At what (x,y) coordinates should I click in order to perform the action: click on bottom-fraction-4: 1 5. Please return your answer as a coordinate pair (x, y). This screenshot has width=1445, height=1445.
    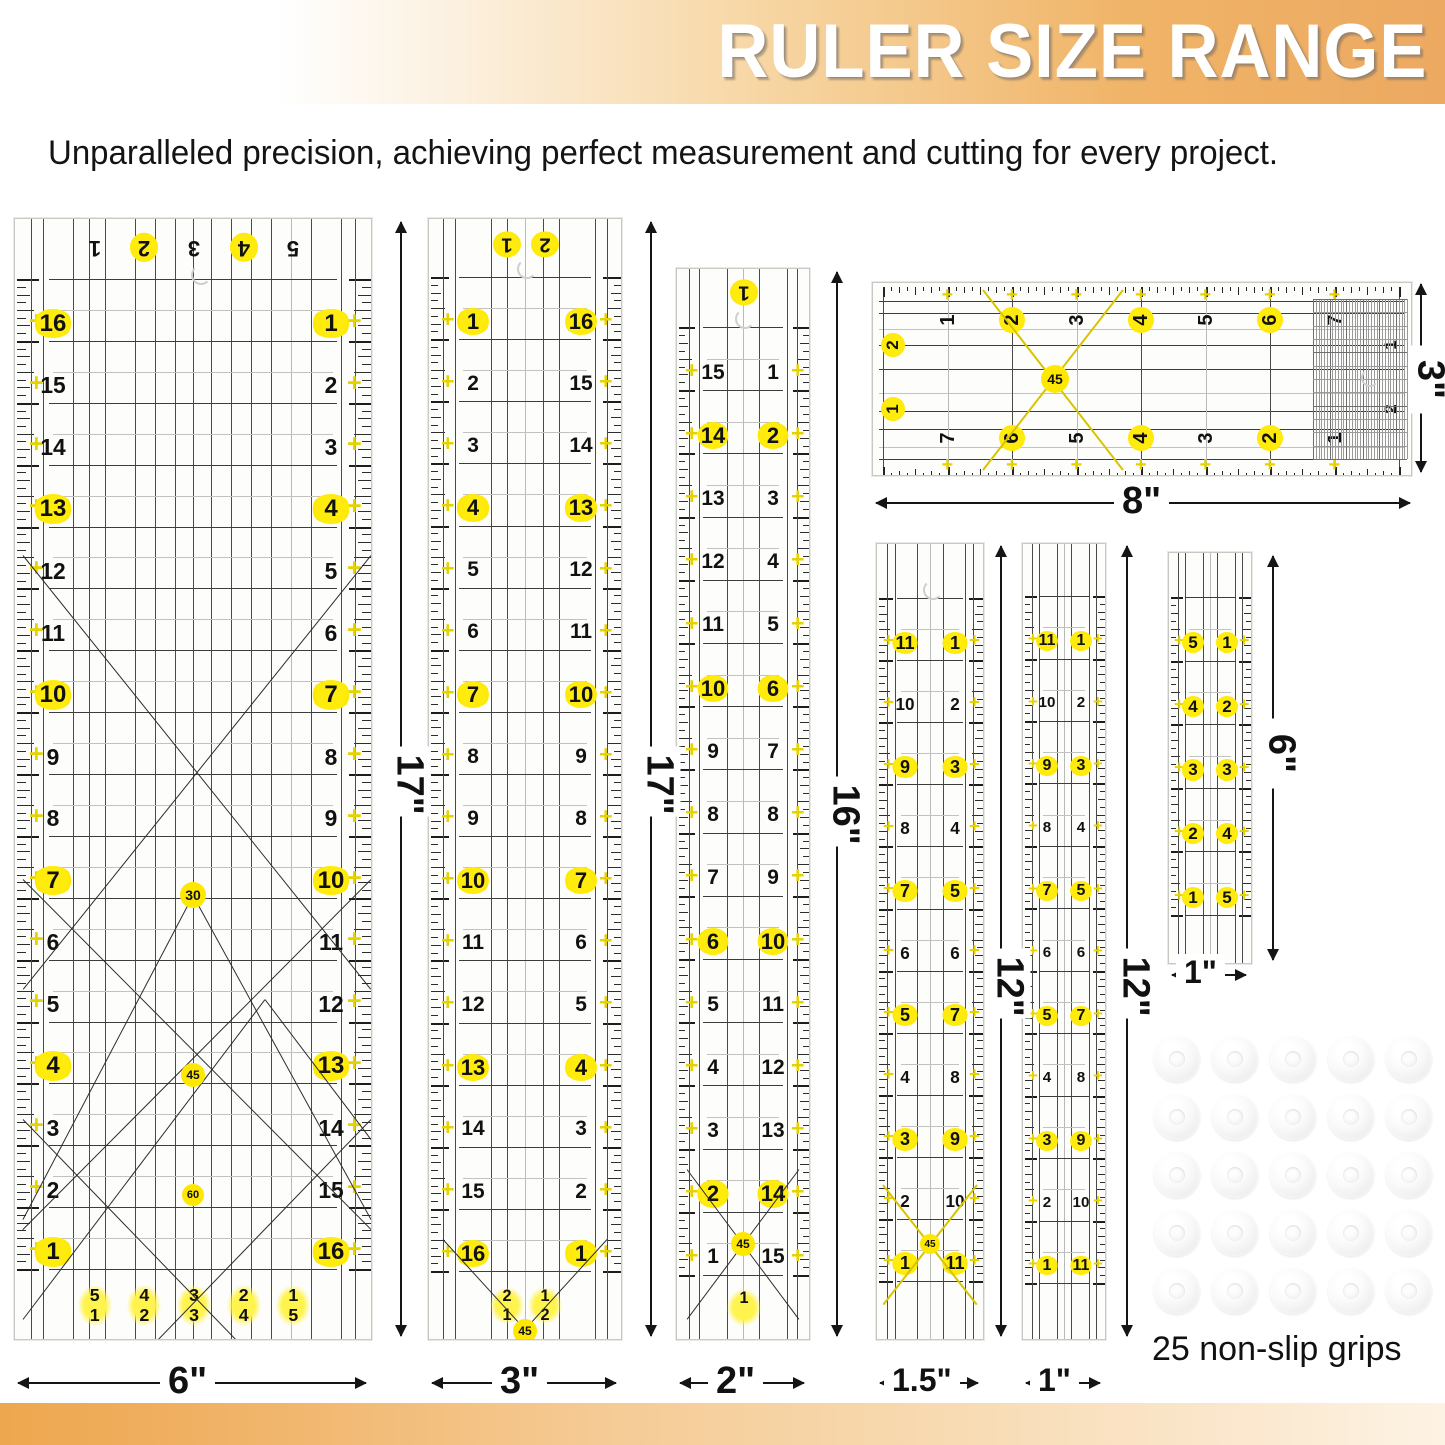
    Looking at the image, I should click on (293, 1305).